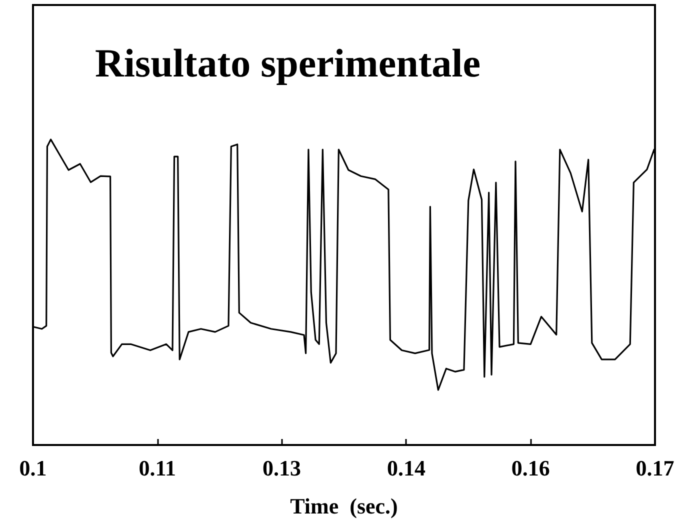 This screenshot has width=688, height=528. What do you see at coordinates (282, 468) in the screenshot?
I see `x-tick-label: 0.13` at bounding box center [282, 468].